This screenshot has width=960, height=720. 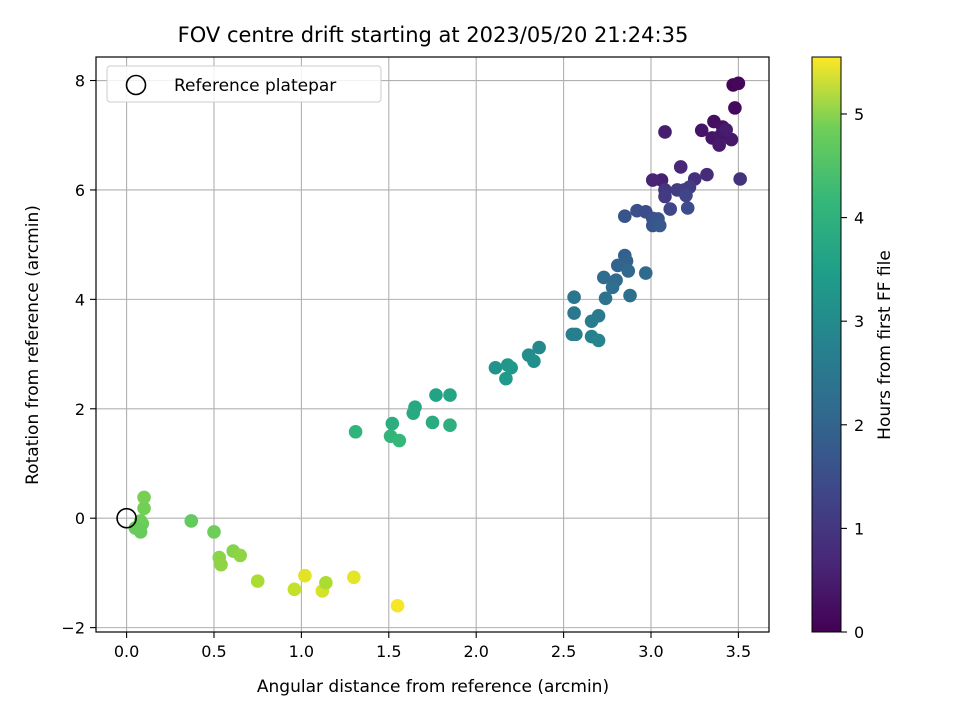 What do you see at coordinates (859, 632) in the screenshot?
I see `colorbar-tick-label: 0` at bounding box center [859, 632].